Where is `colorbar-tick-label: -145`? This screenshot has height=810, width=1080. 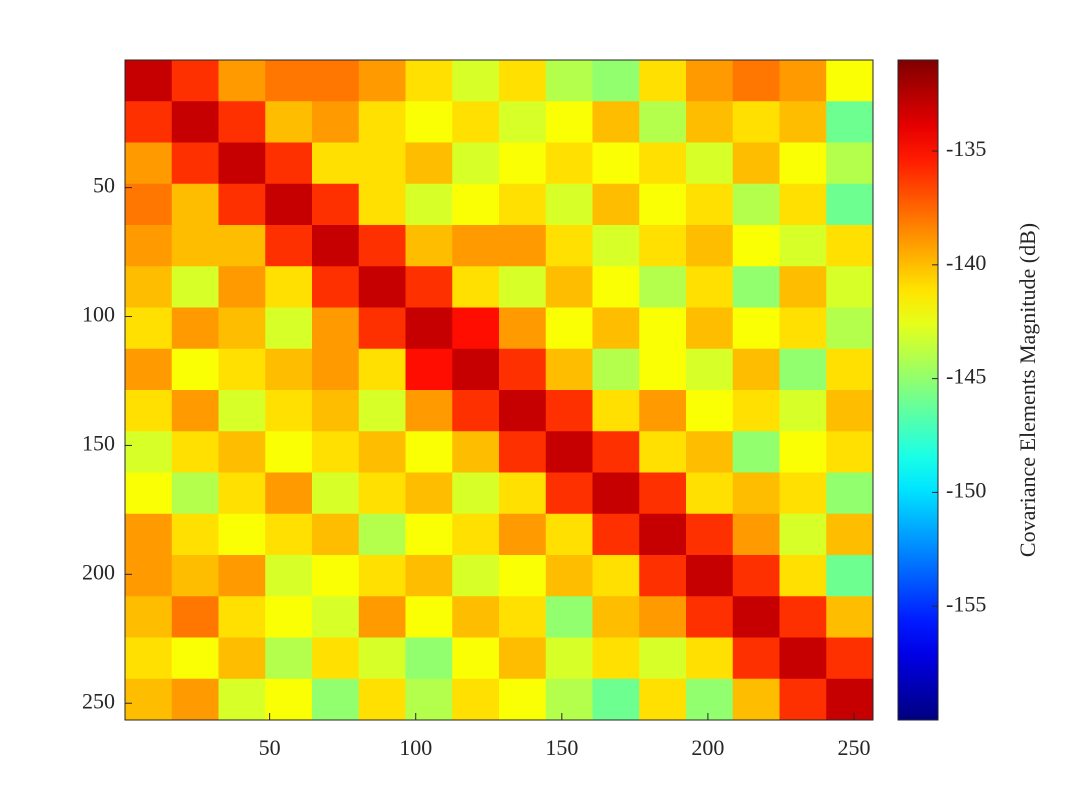
colorbar-tick-label: -145 is located at coordinates (966, 376).